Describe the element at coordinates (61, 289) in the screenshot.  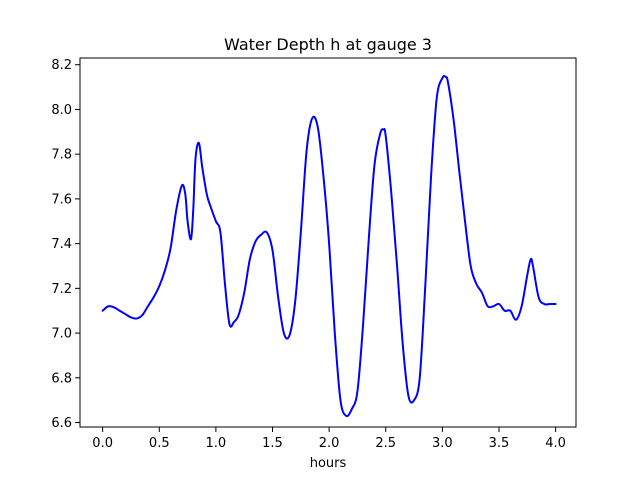
I see `y-tick-label: 7.2` at that location.